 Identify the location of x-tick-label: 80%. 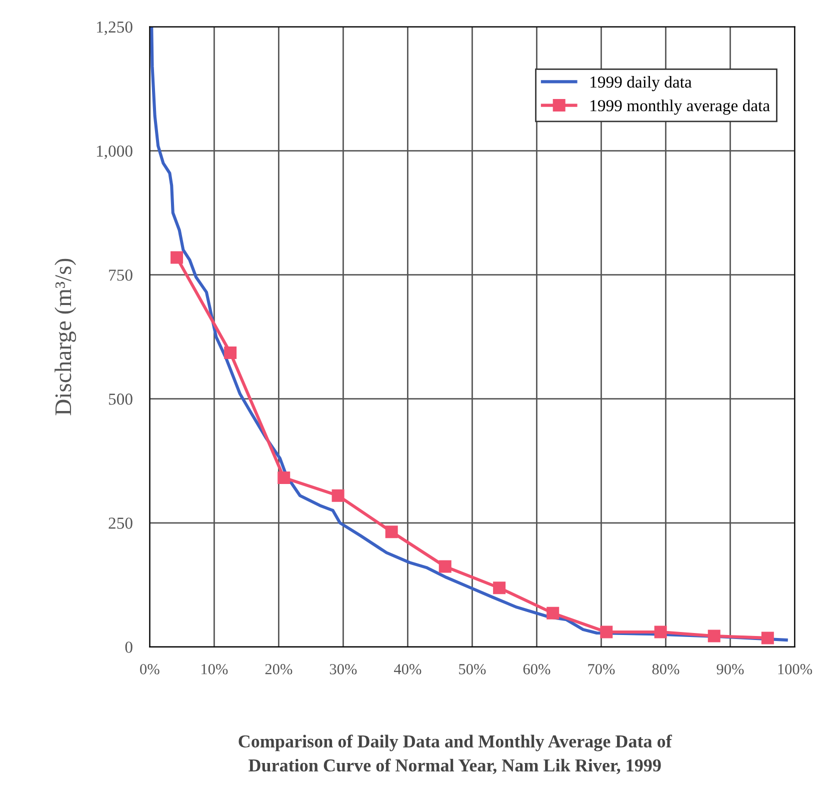
(666, 669).